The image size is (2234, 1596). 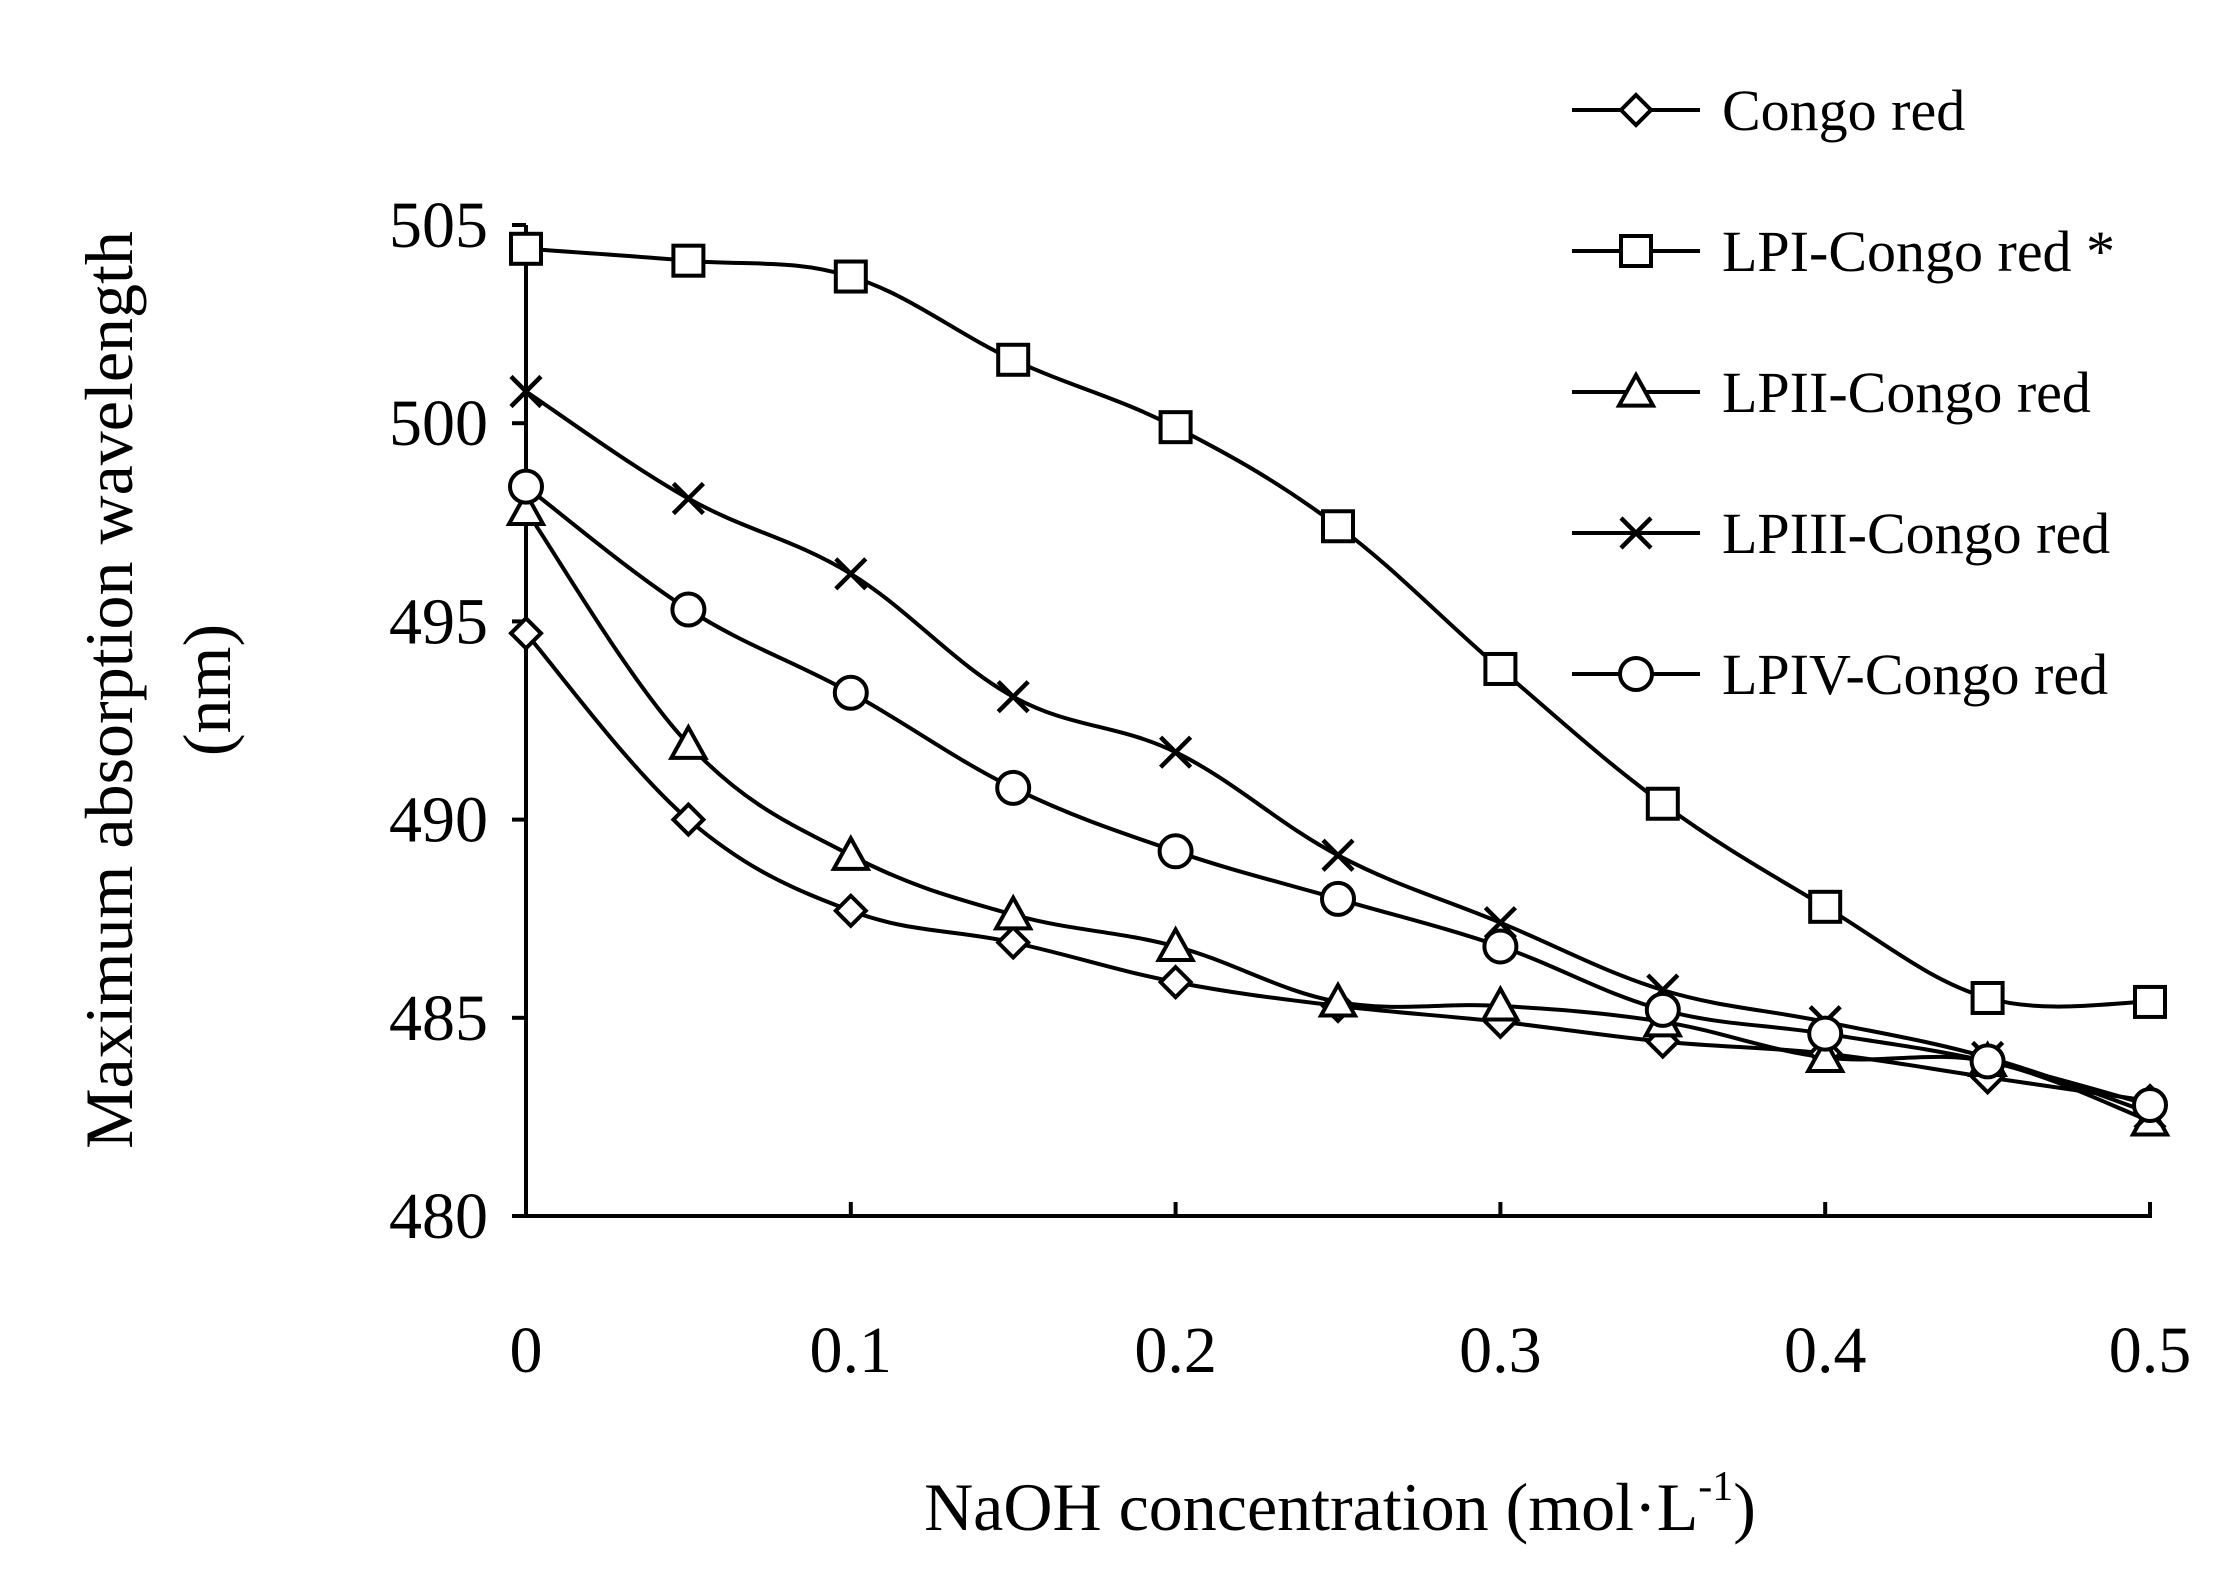 I want to click on legend-marker-diamond, so click(x=1636, y=110).